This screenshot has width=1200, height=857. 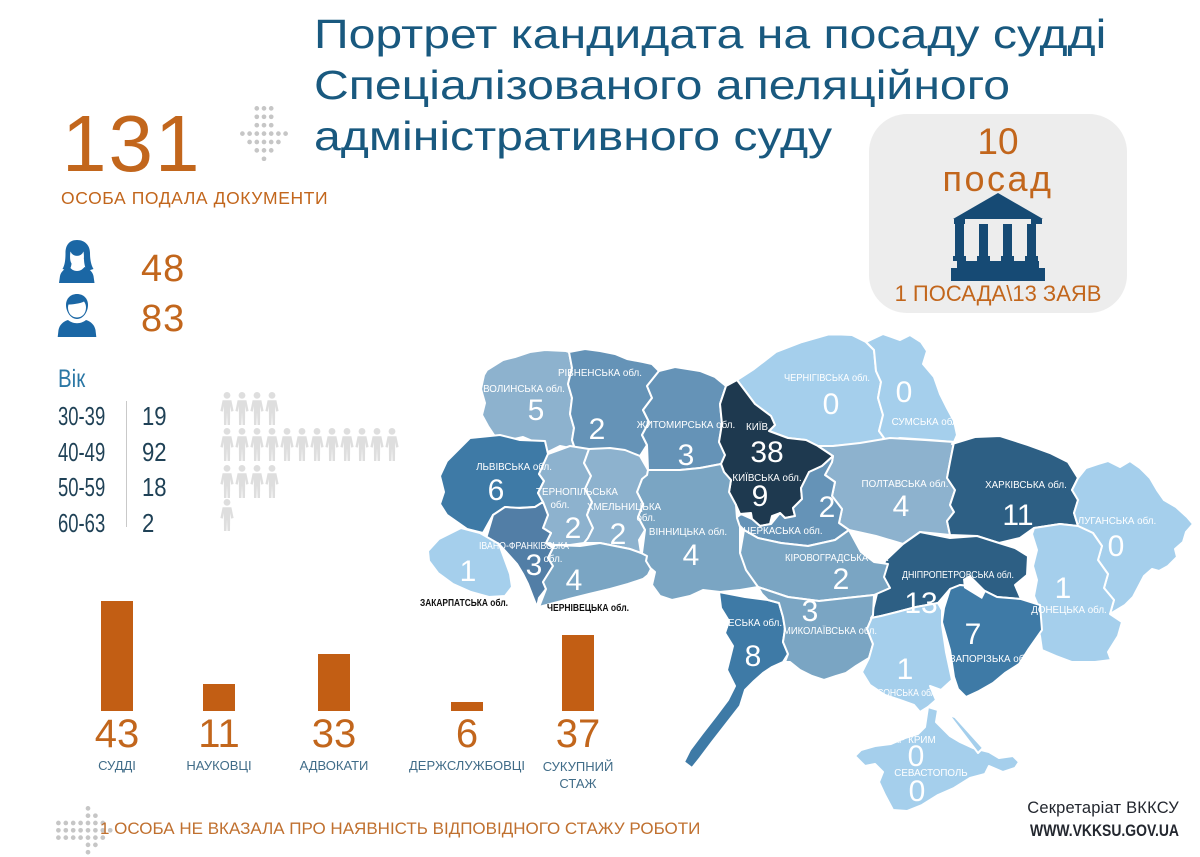 What do you see at coordinates (514, 467) in the screenshot?
I see `svg-text: ЛЬВІВСЬКА обл.` at bounding box center [514, 467].